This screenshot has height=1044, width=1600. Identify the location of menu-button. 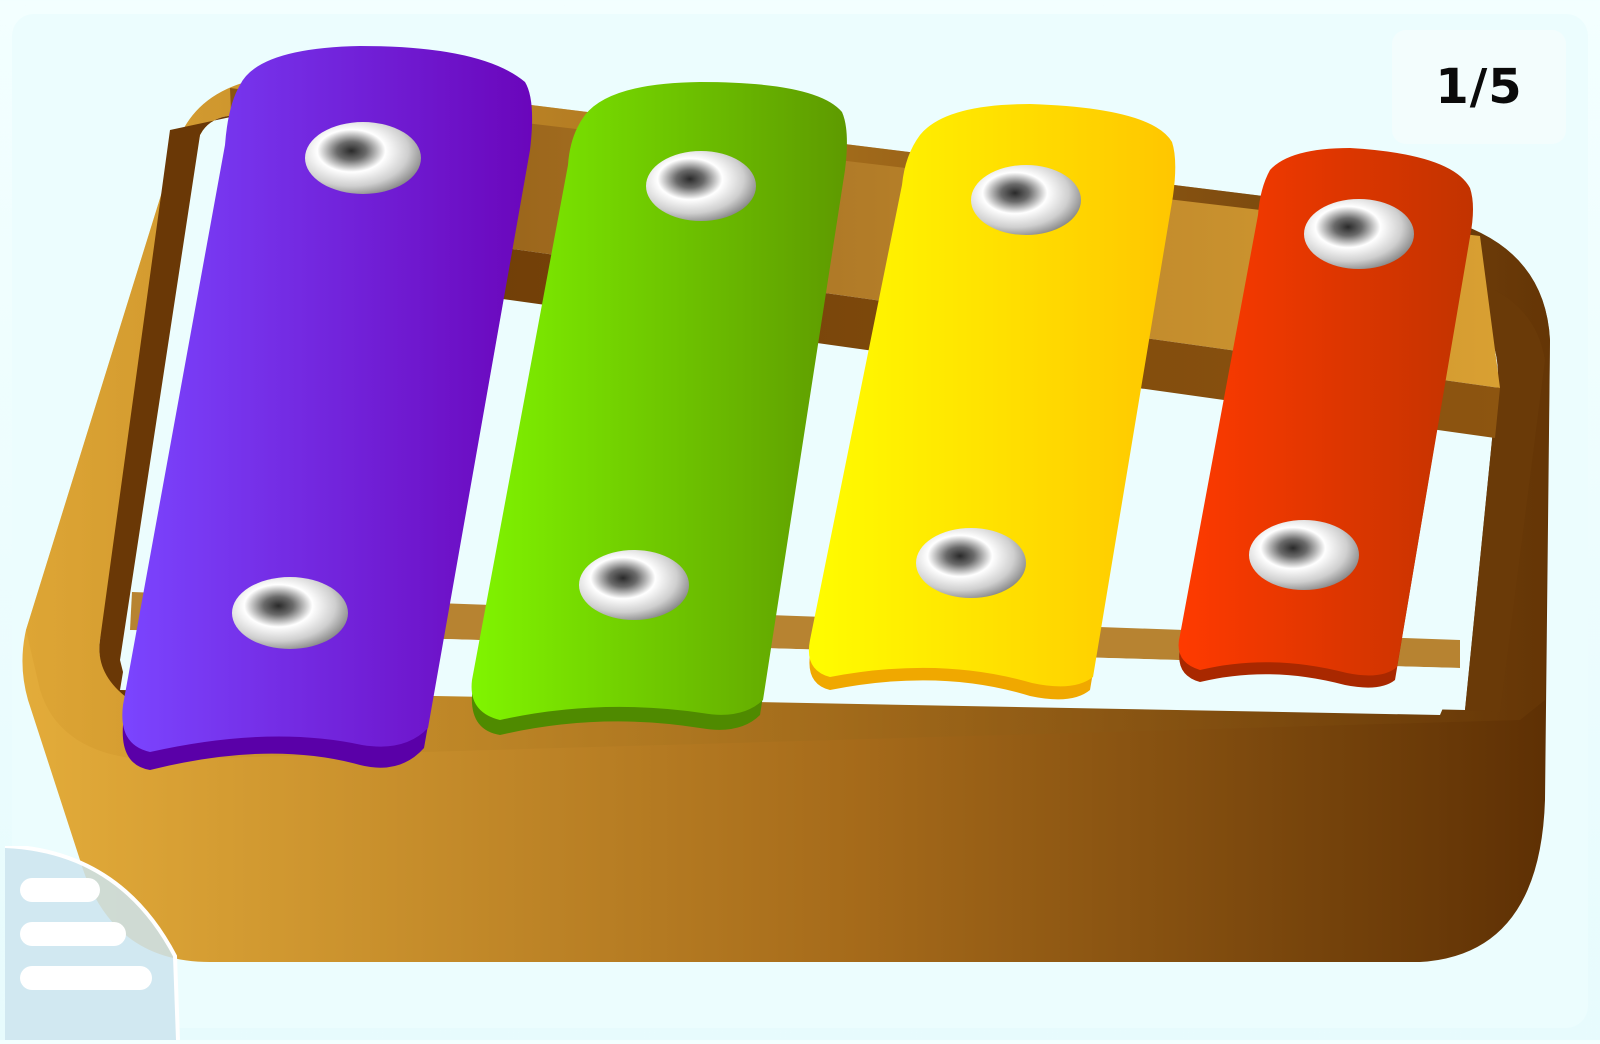
(95, 942).